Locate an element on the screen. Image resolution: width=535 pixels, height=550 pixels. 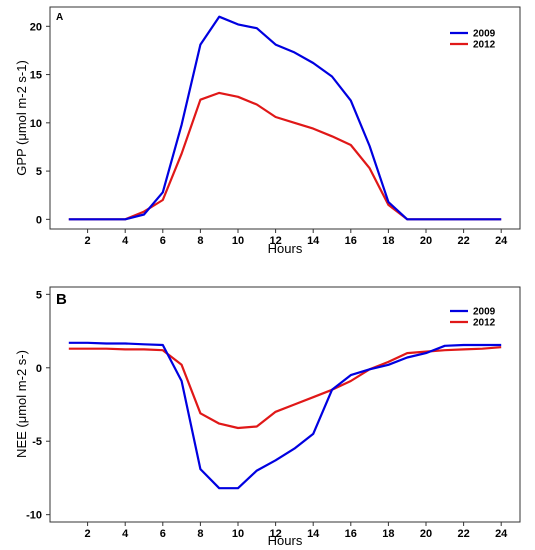
series-line-2012 is located at coordinates (285, 388).